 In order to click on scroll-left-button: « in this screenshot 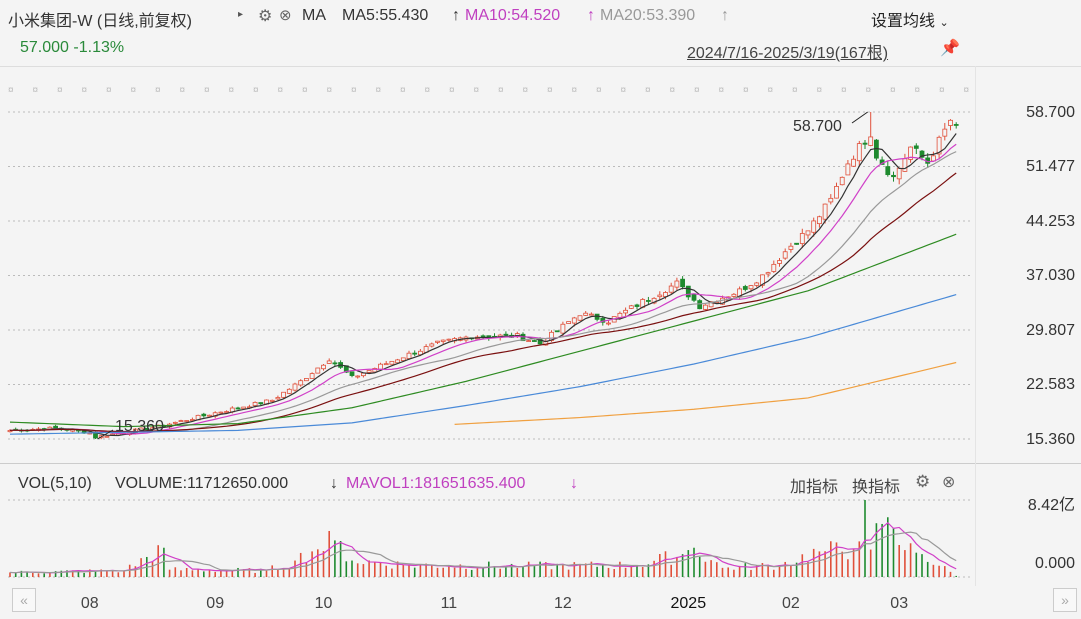, I will do `click(24, 600)`.